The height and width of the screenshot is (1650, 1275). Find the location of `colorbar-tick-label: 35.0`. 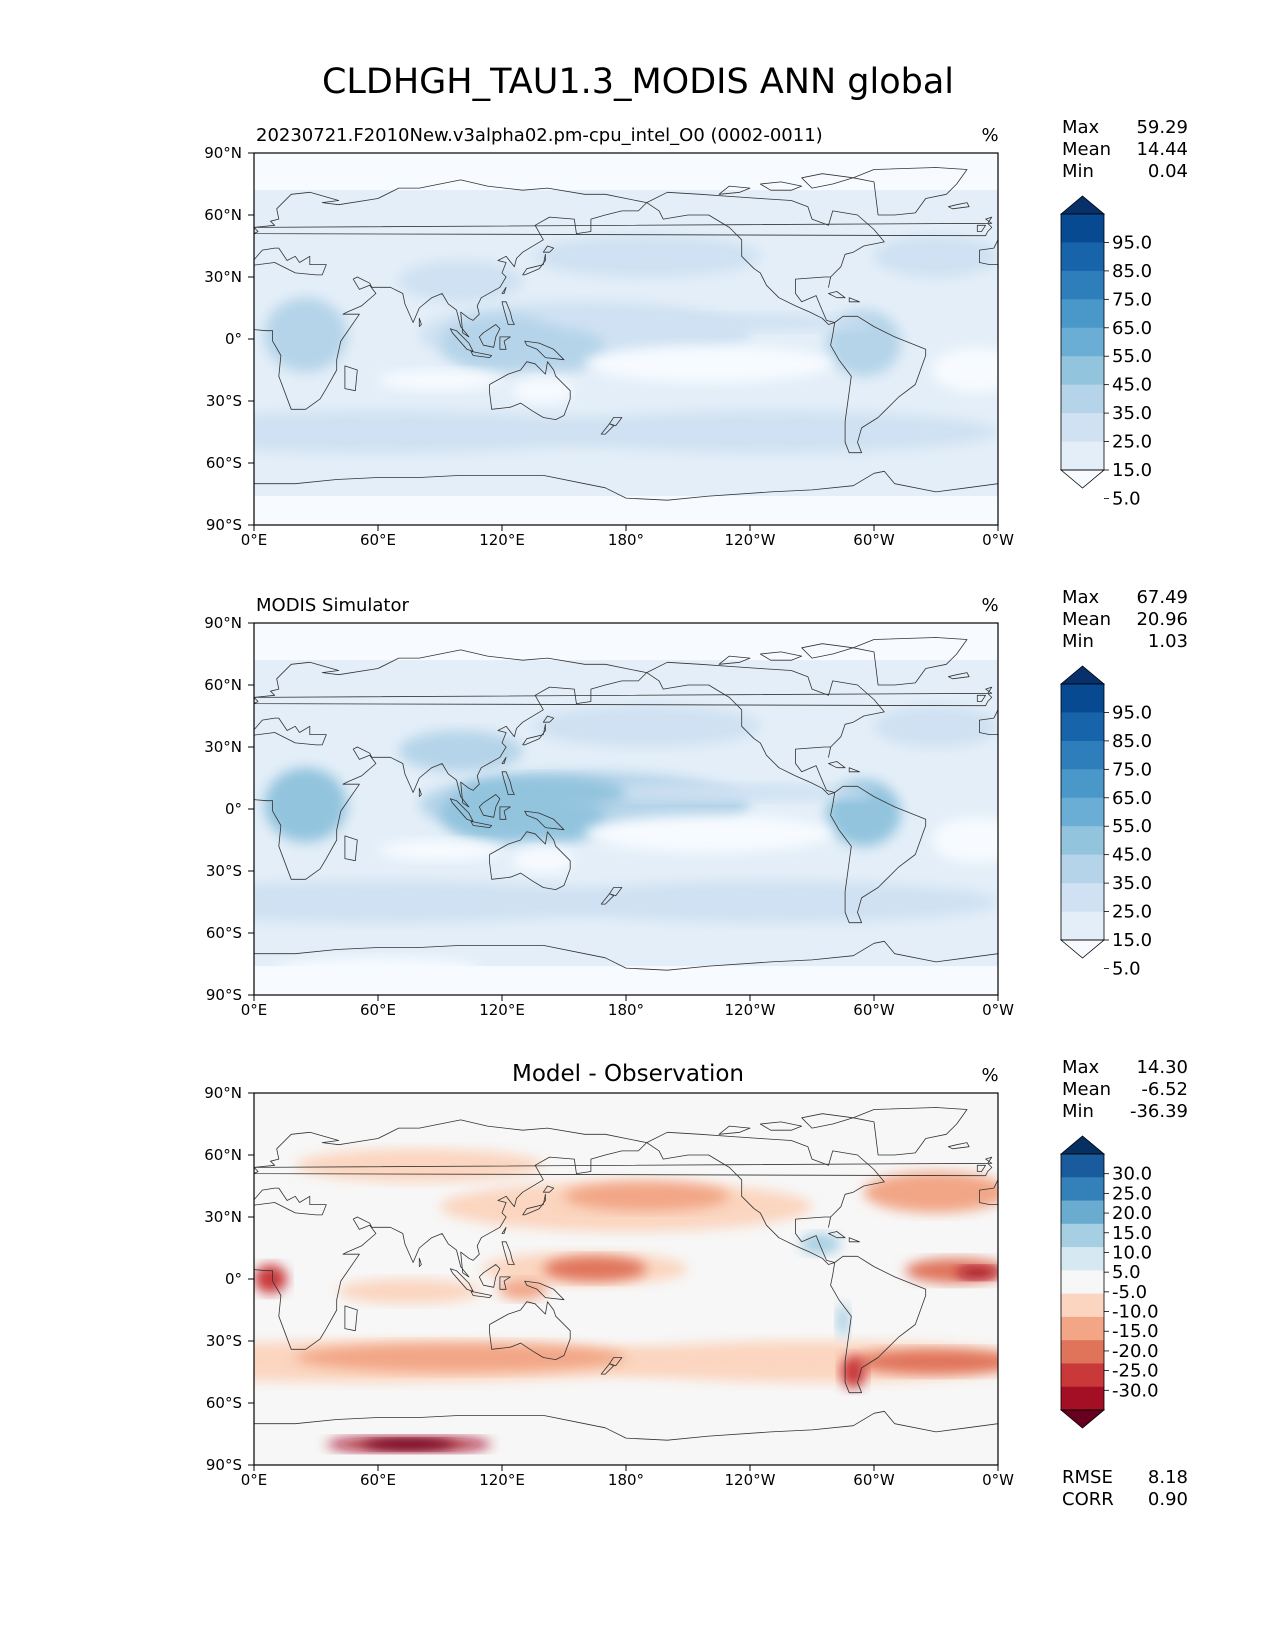

colorbar-tick-label: 35.0 is located at coordinates (1132, 883).